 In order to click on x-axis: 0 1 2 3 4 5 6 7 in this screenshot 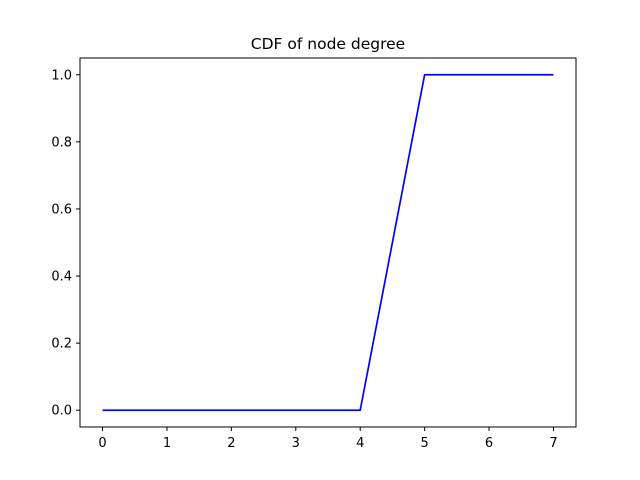, I will do `click(328, 439)`.